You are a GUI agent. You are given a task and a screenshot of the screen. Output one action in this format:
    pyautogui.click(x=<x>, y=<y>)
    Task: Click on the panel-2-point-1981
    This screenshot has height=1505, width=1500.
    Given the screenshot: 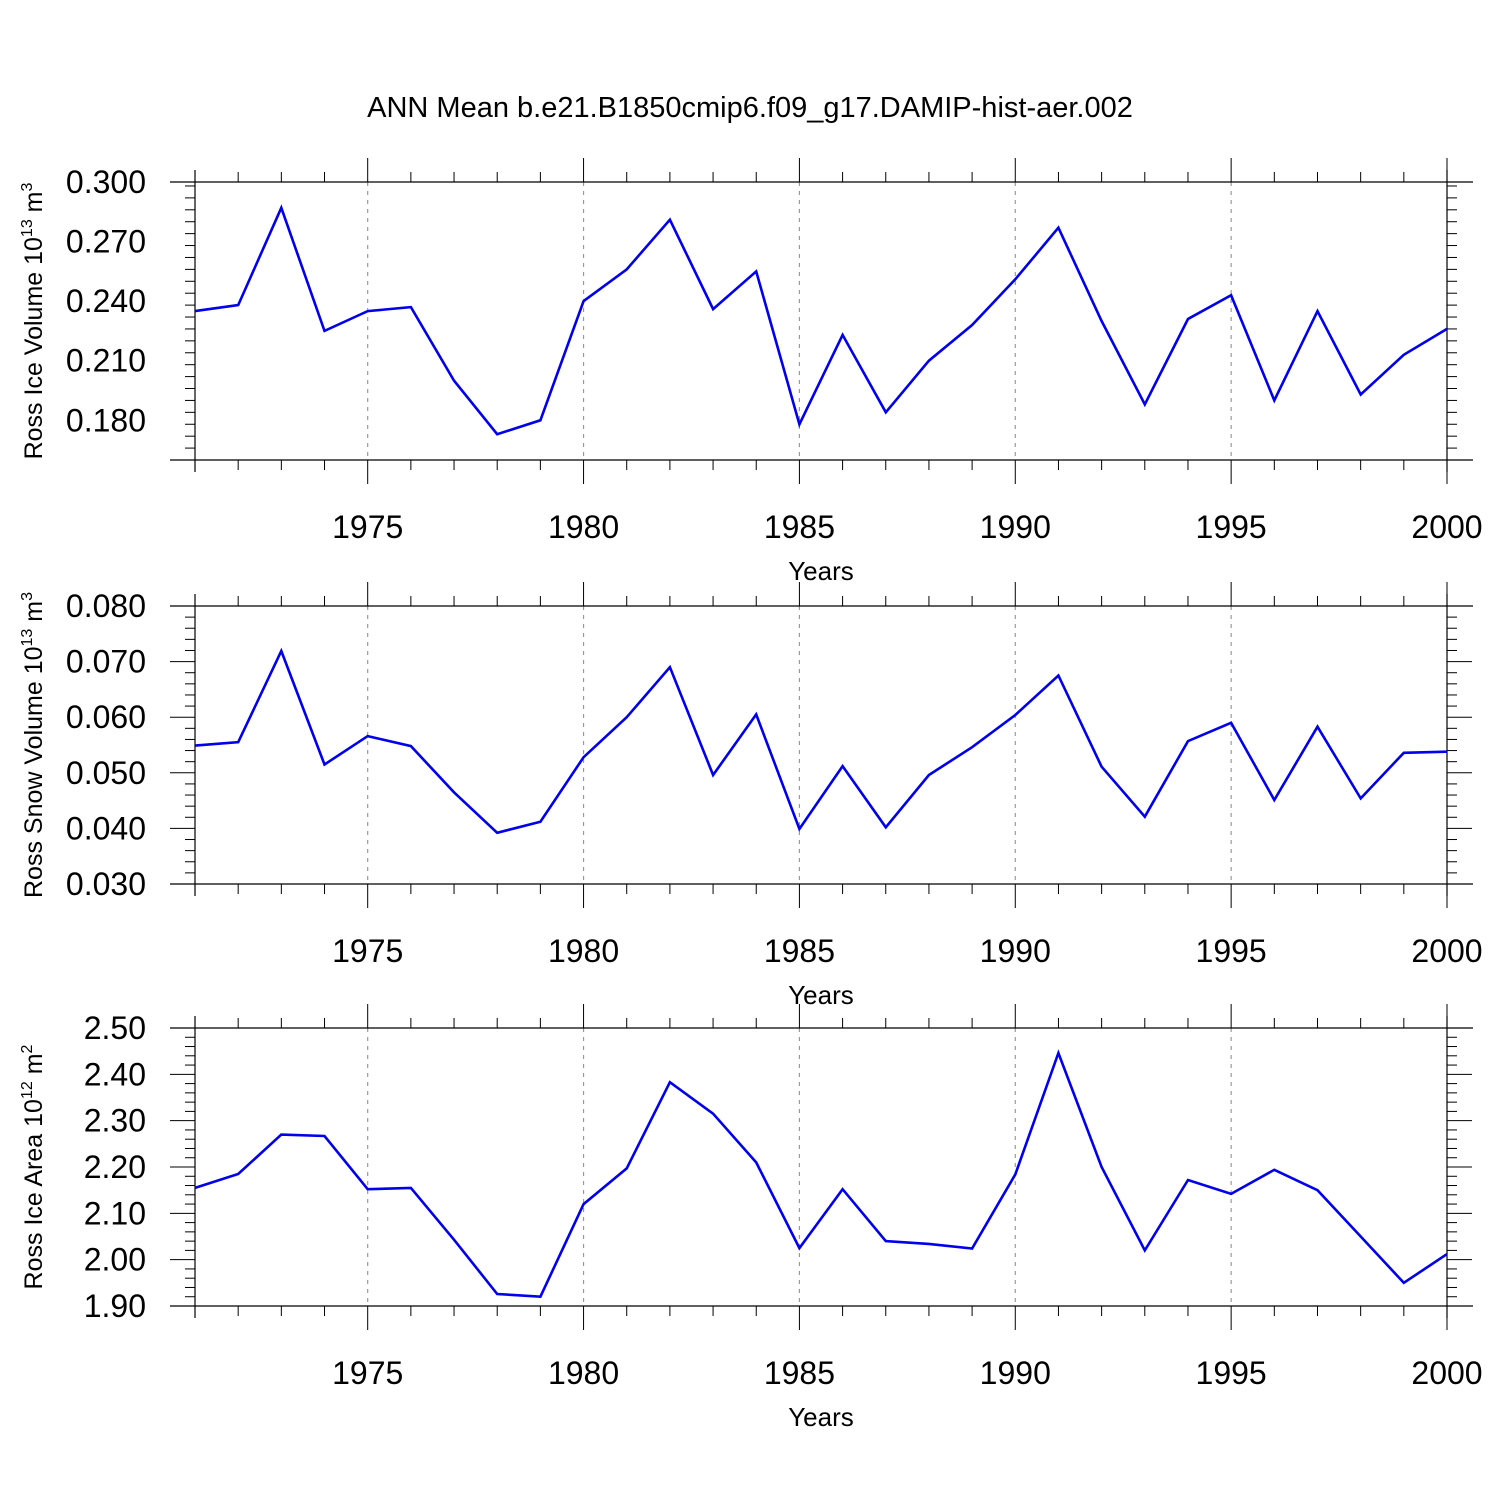 What is the action you would take?
    pyautogui.click(x=627, y=717)
    